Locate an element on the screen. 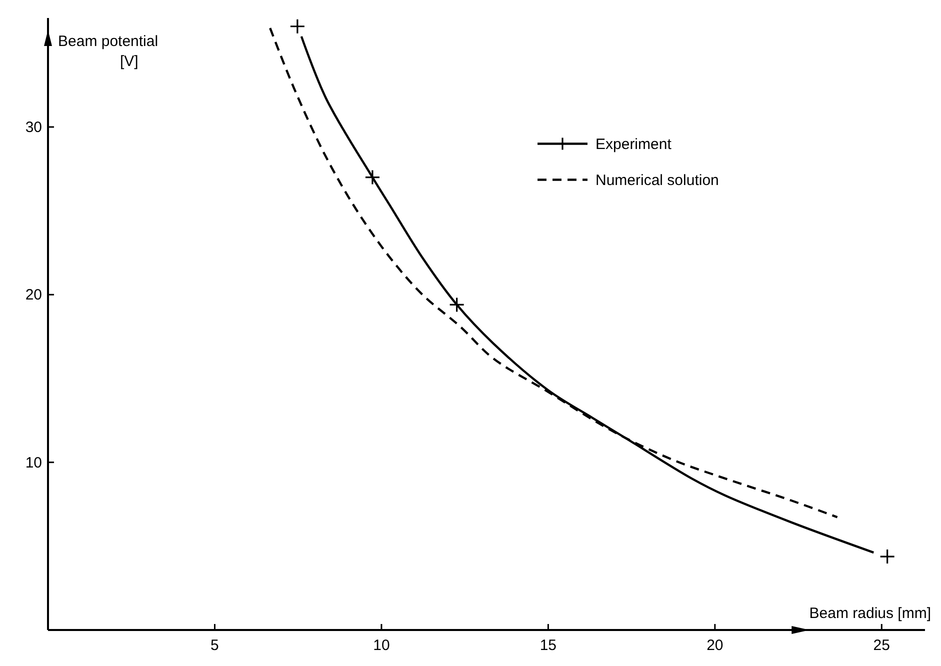 Image resolution: width=941 pixels, height=666 pixels. x-tick-label: 25 is located at coordinates (881, 645).